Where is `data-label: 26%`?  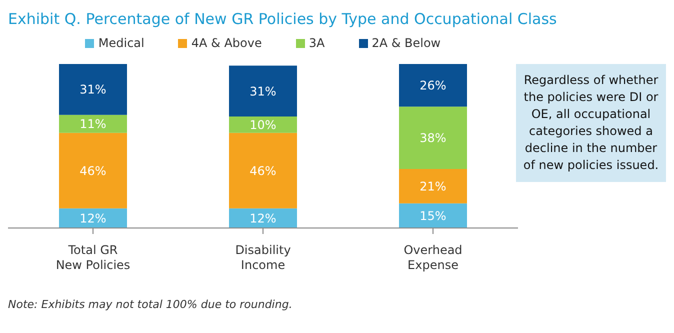
data-label: 26% is located at coordinates (433, 85).